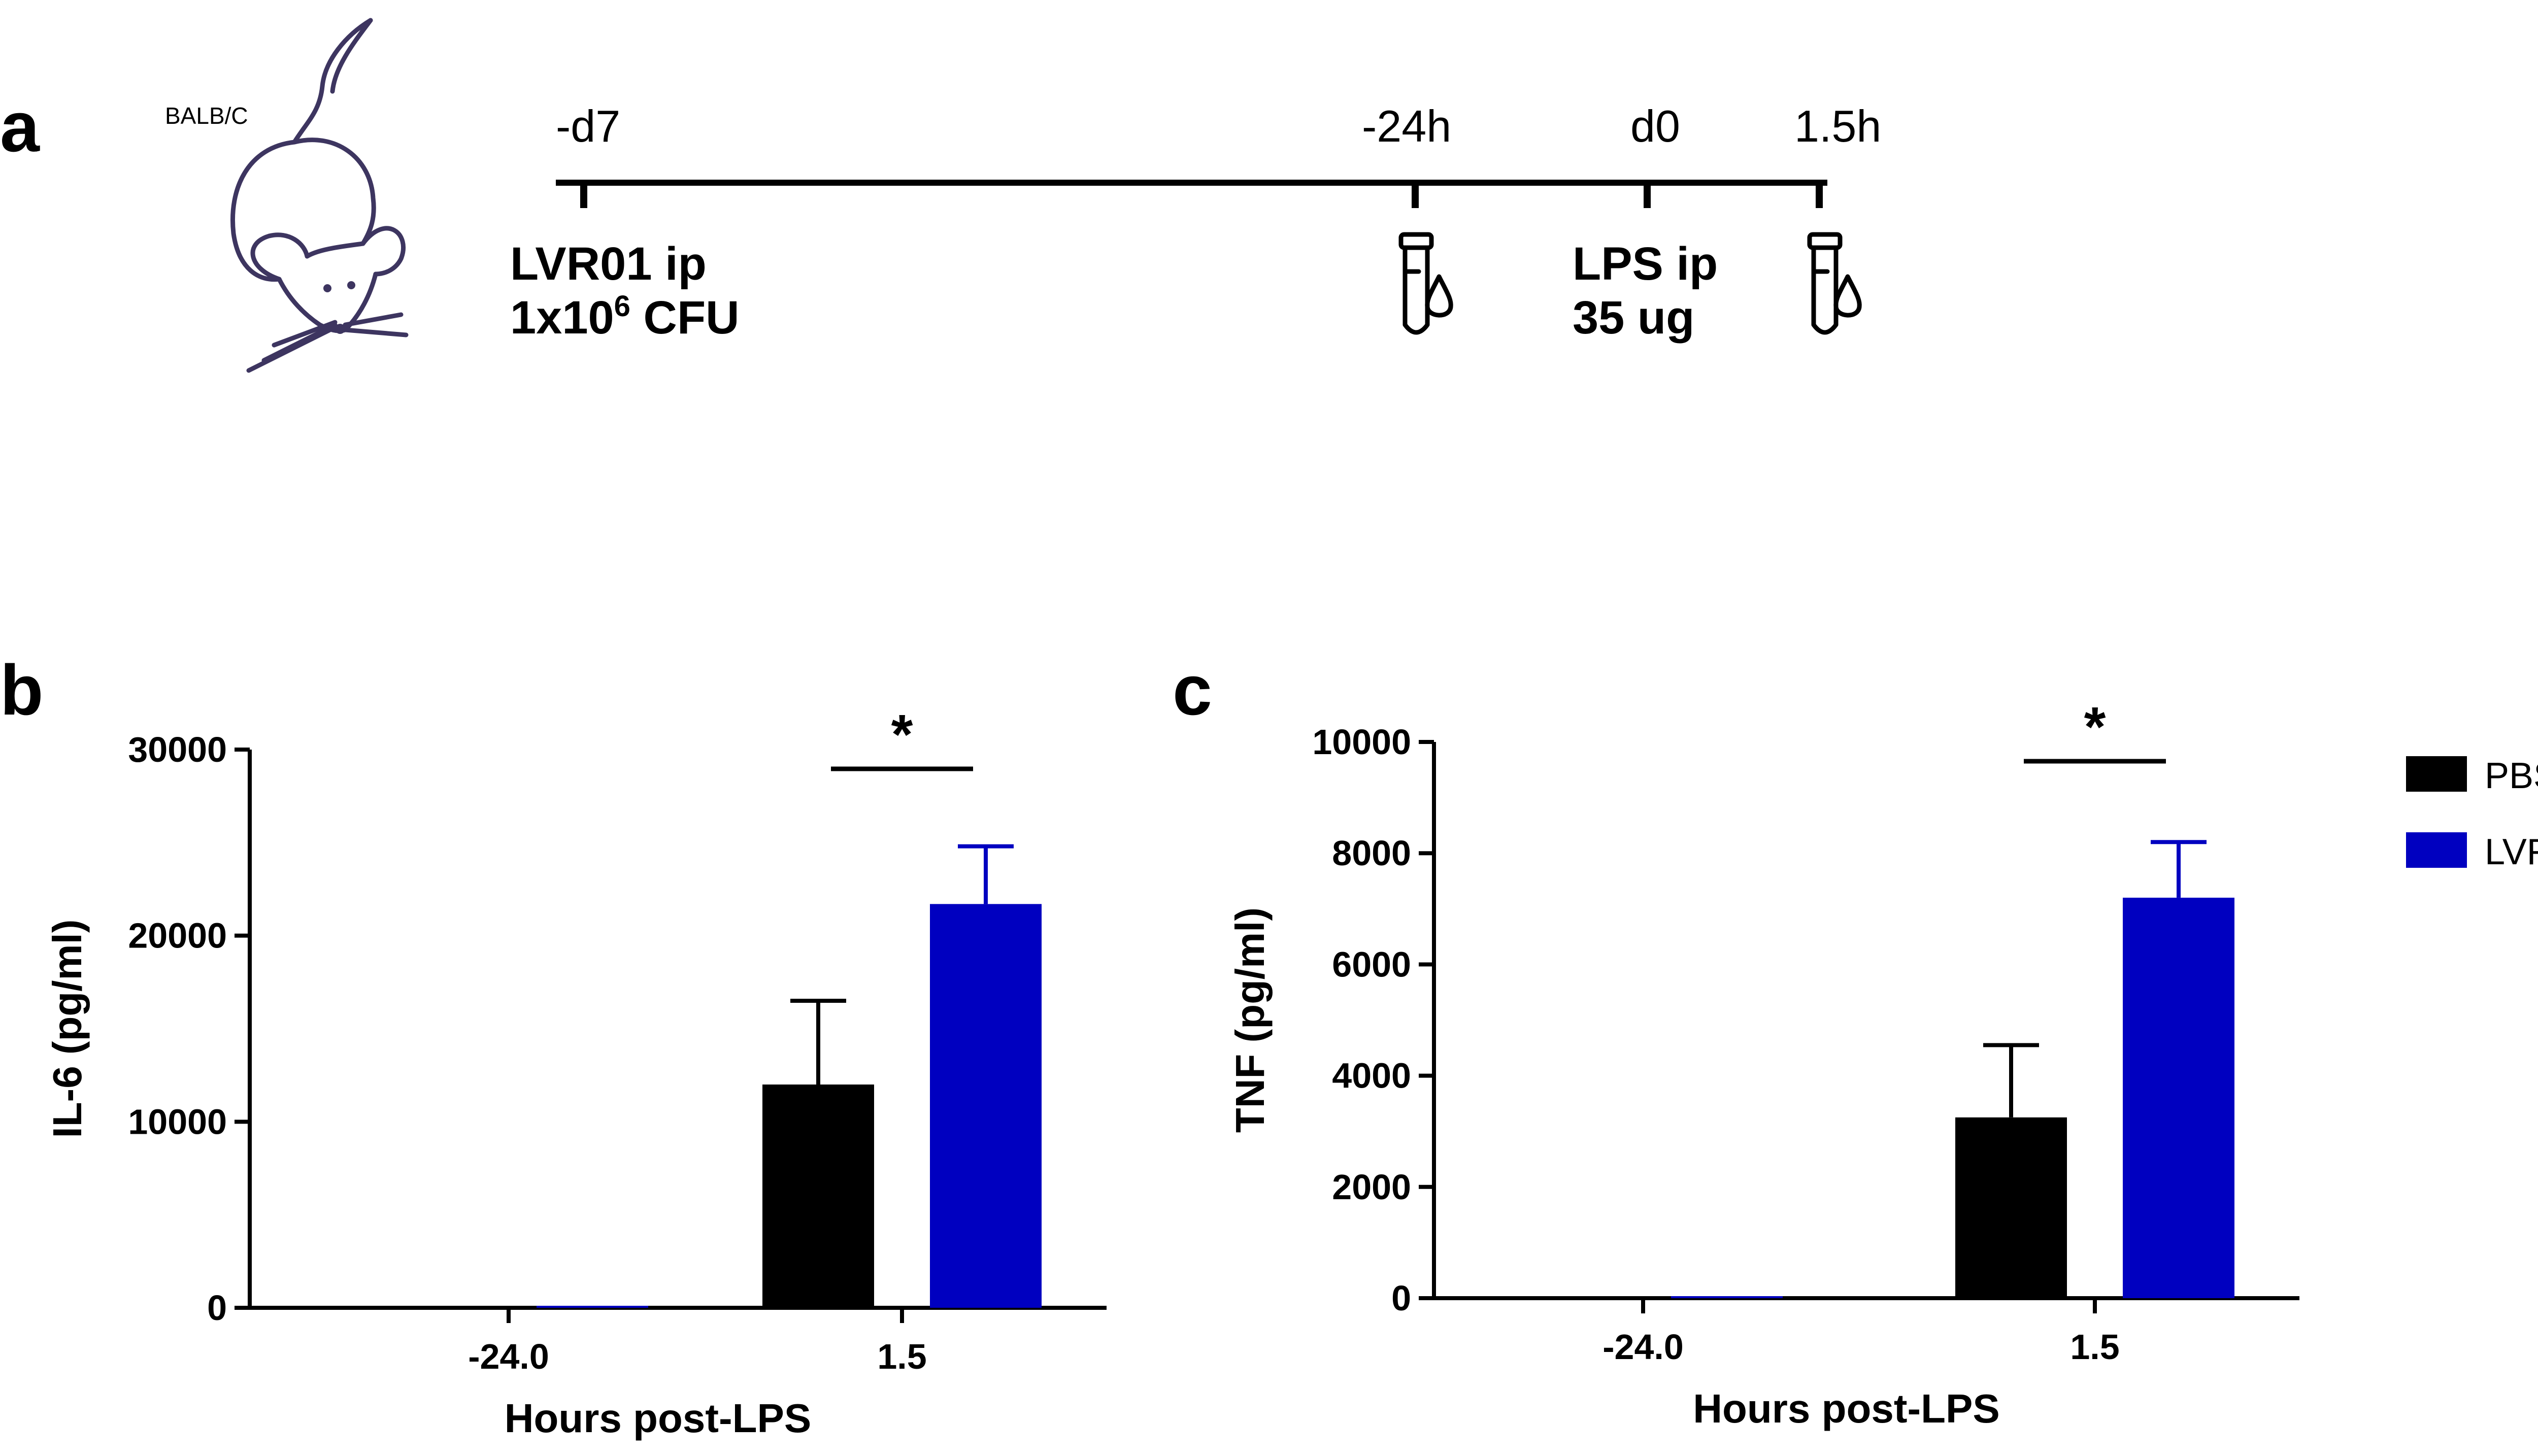  I want to click on treatment-lps: LPS ip 35 ug, so click(1646, 291).